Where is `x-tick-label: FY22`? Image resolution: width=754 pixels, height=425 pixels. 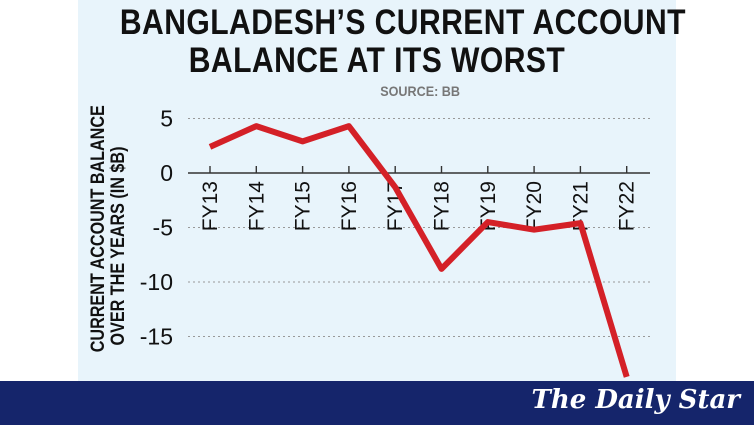 x-tick-label: FY22 is located at coordinates (627, 206).